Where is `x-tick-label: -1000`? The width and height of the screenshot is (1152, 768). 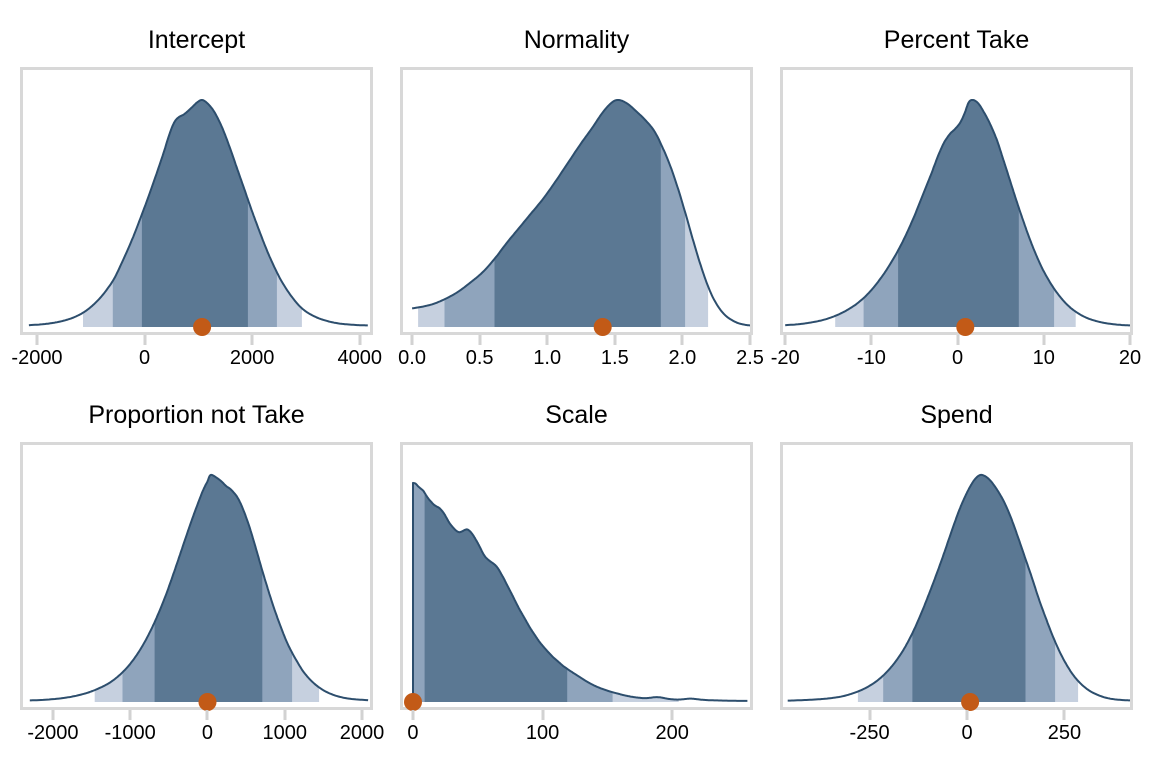 x-tick-label: -1000 is located at coordinates (130, 733).